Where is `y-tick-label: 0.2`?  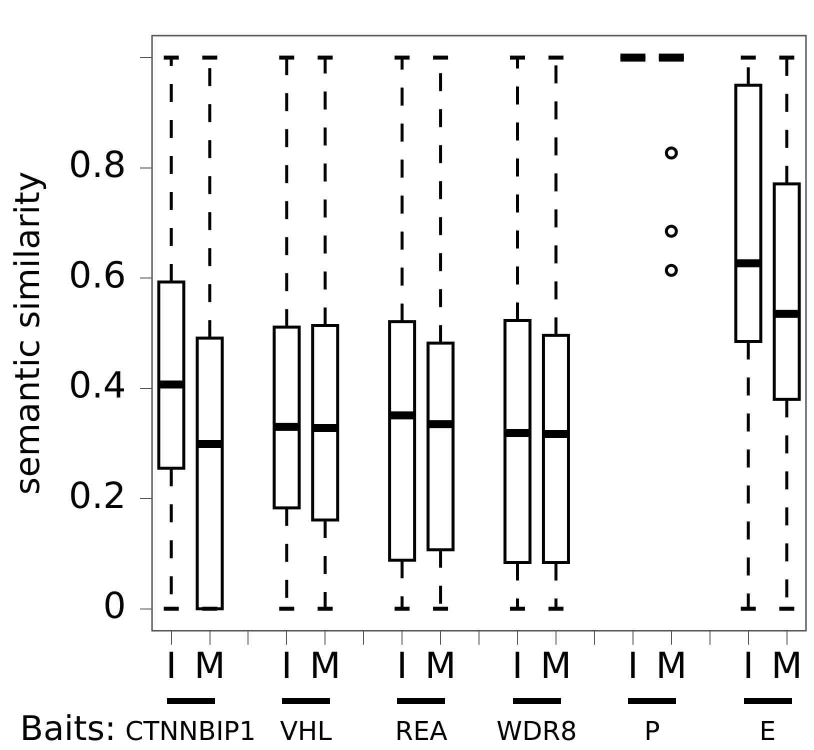 y-tick-label: 0.2 is located at coordinates (97, 496).